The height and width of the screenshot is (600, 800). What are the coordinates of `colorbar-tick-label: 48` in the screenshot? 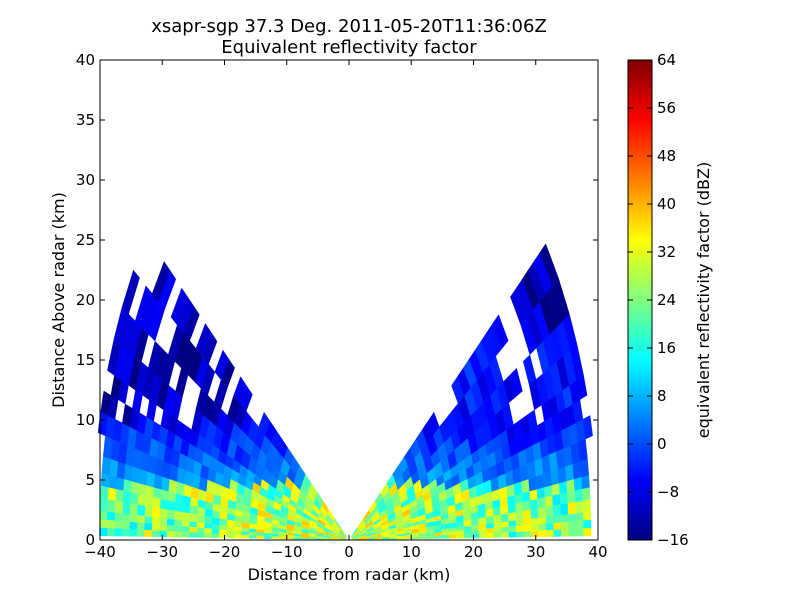 It's located at (666, 156).